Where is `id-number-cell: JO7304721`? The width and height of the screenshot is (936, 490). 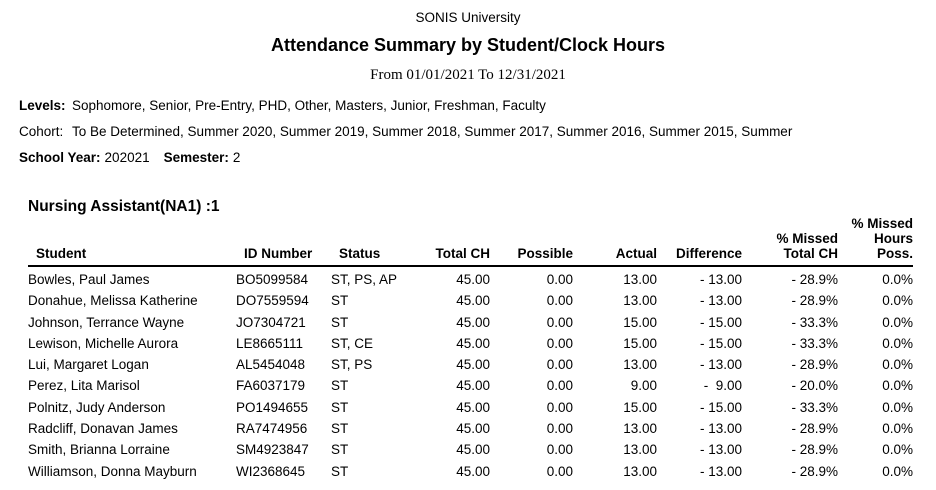
id-number-cell: JO7304721 is located at coordinates (271, 322).